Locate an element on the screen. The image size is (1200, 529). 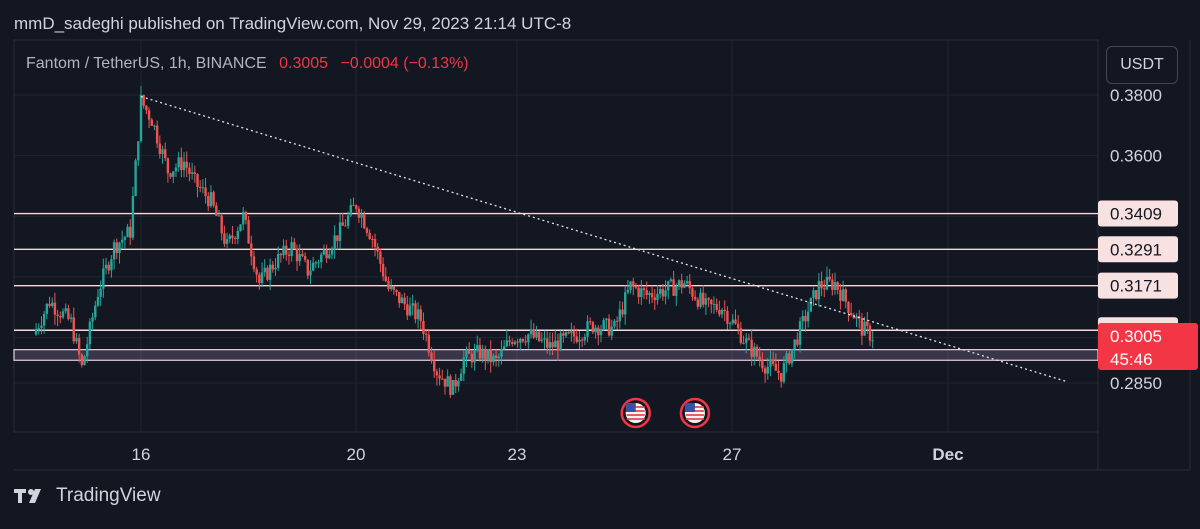
level-price-tag is located at coordinates (1138, 249).